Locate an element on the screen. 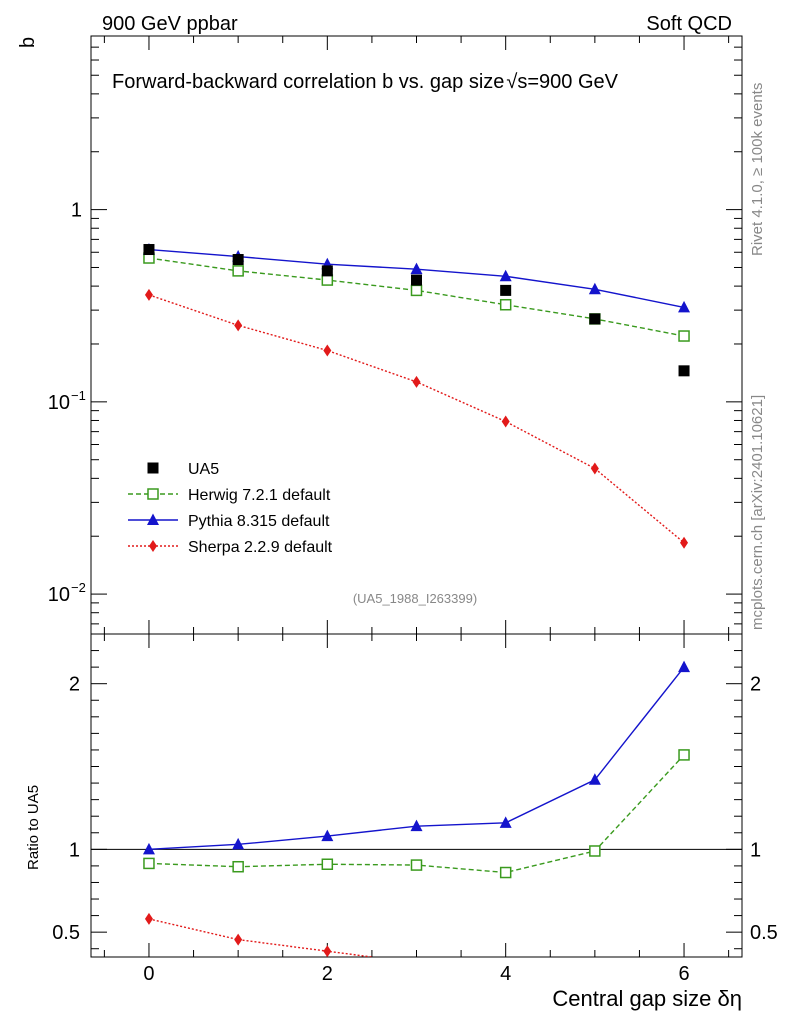  legend-pythia-label: Pythia 8.315 default is located at coordinates (259, 521).